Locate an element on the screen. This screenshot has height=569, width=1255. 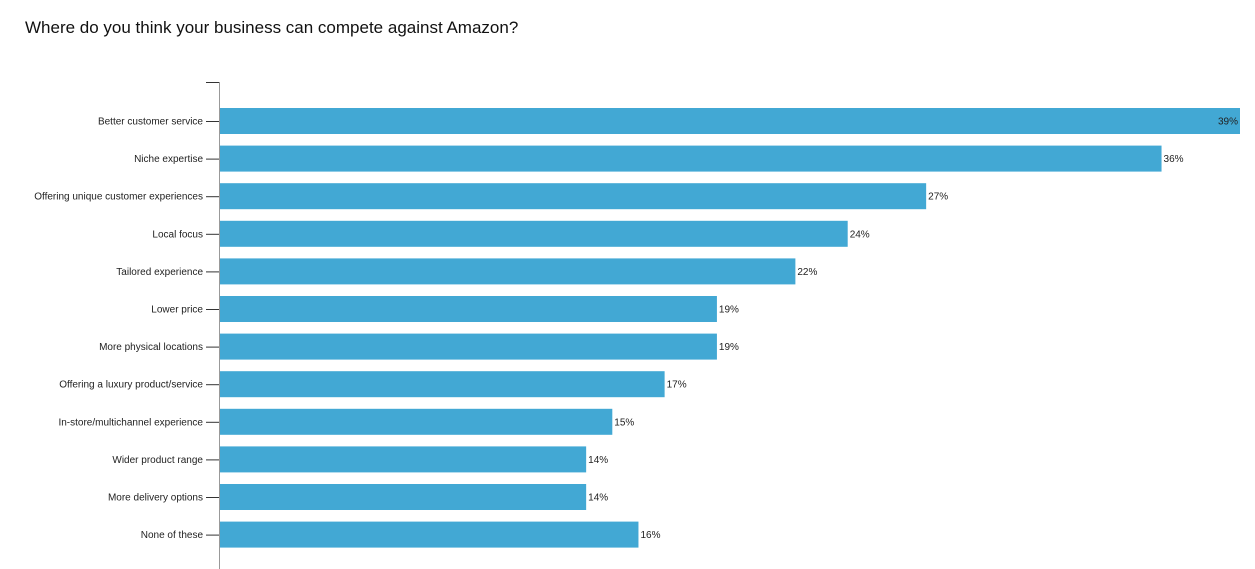
category-label: More delivery options is located at coordinates (155, 498).